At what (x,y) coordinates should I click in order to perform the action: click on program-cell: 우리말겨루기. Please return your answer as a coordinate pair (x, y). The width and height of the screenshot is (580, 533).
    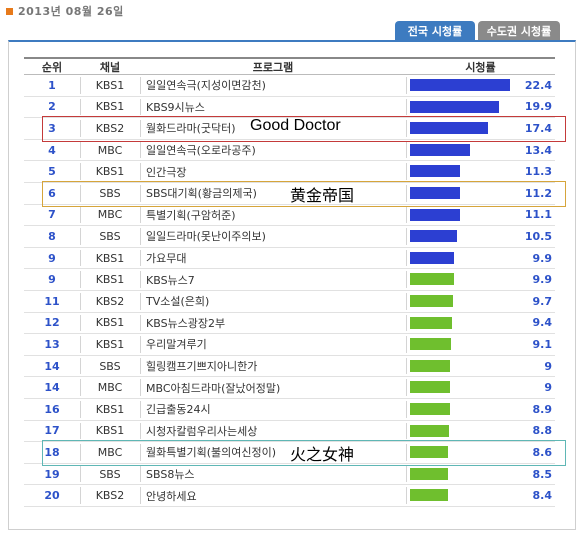
    Looking at the image, I should click on (176, 345).